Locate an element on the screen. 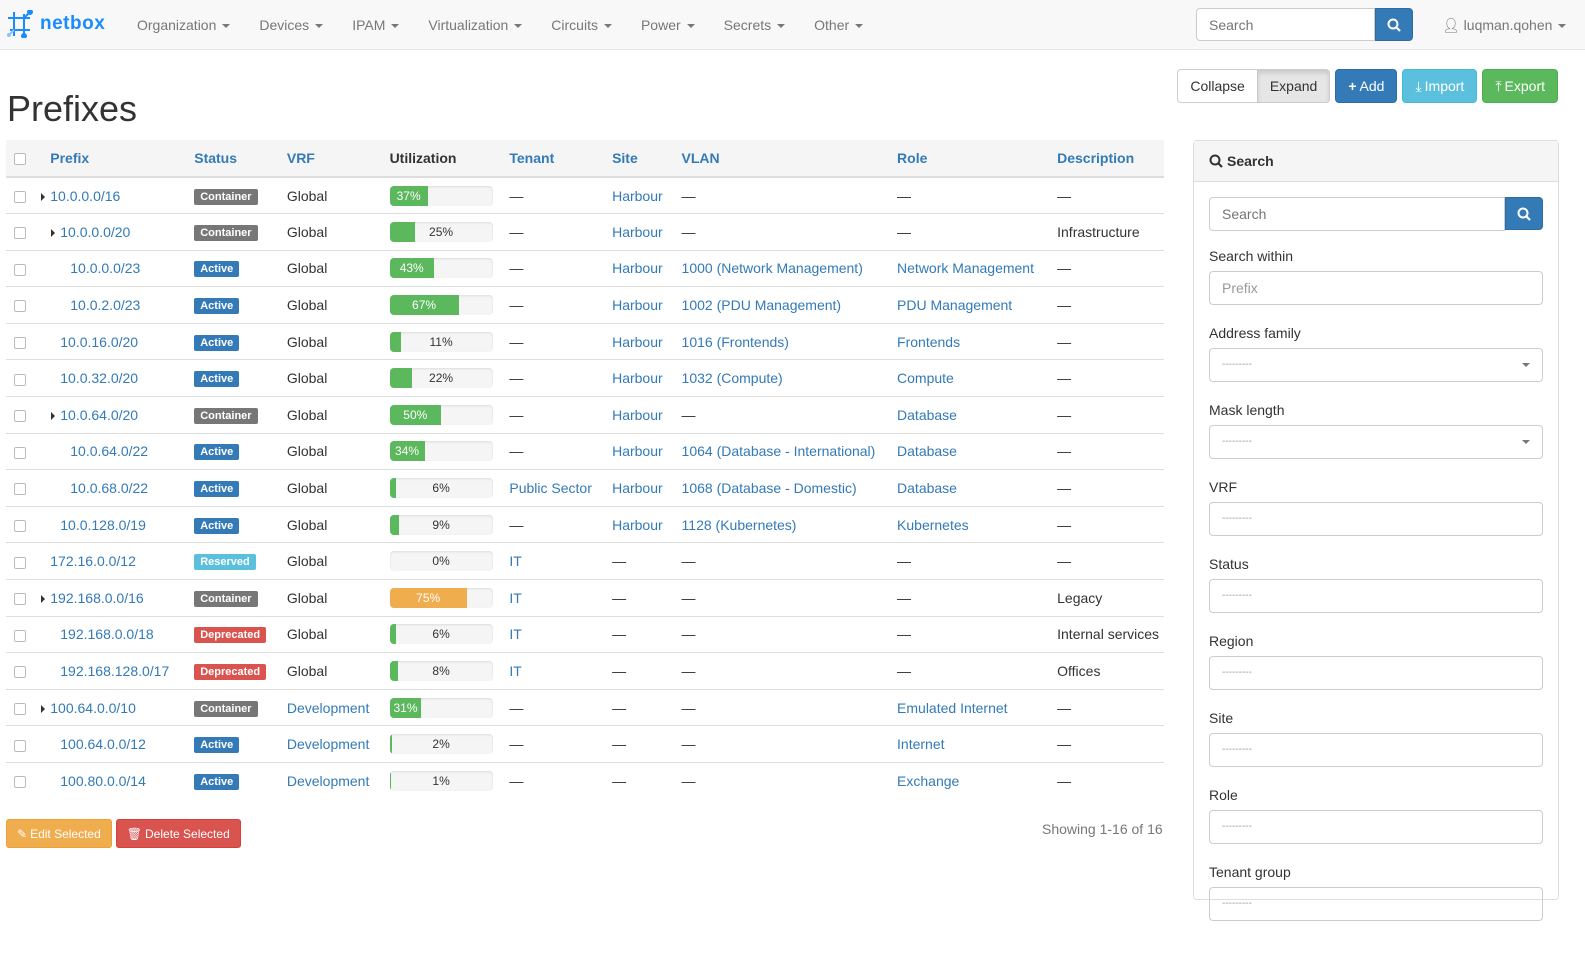 The image size is (1585, 956). prefix-link: 10.0.0.0/23 is located at coordinates (105, 268).